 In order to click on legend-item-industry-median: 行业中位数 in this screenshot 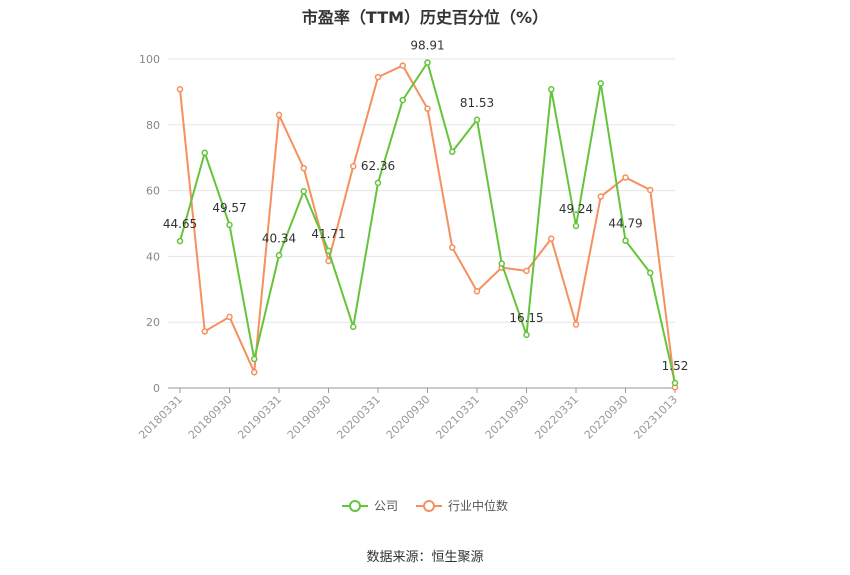, I will do `click(462, 505)`.